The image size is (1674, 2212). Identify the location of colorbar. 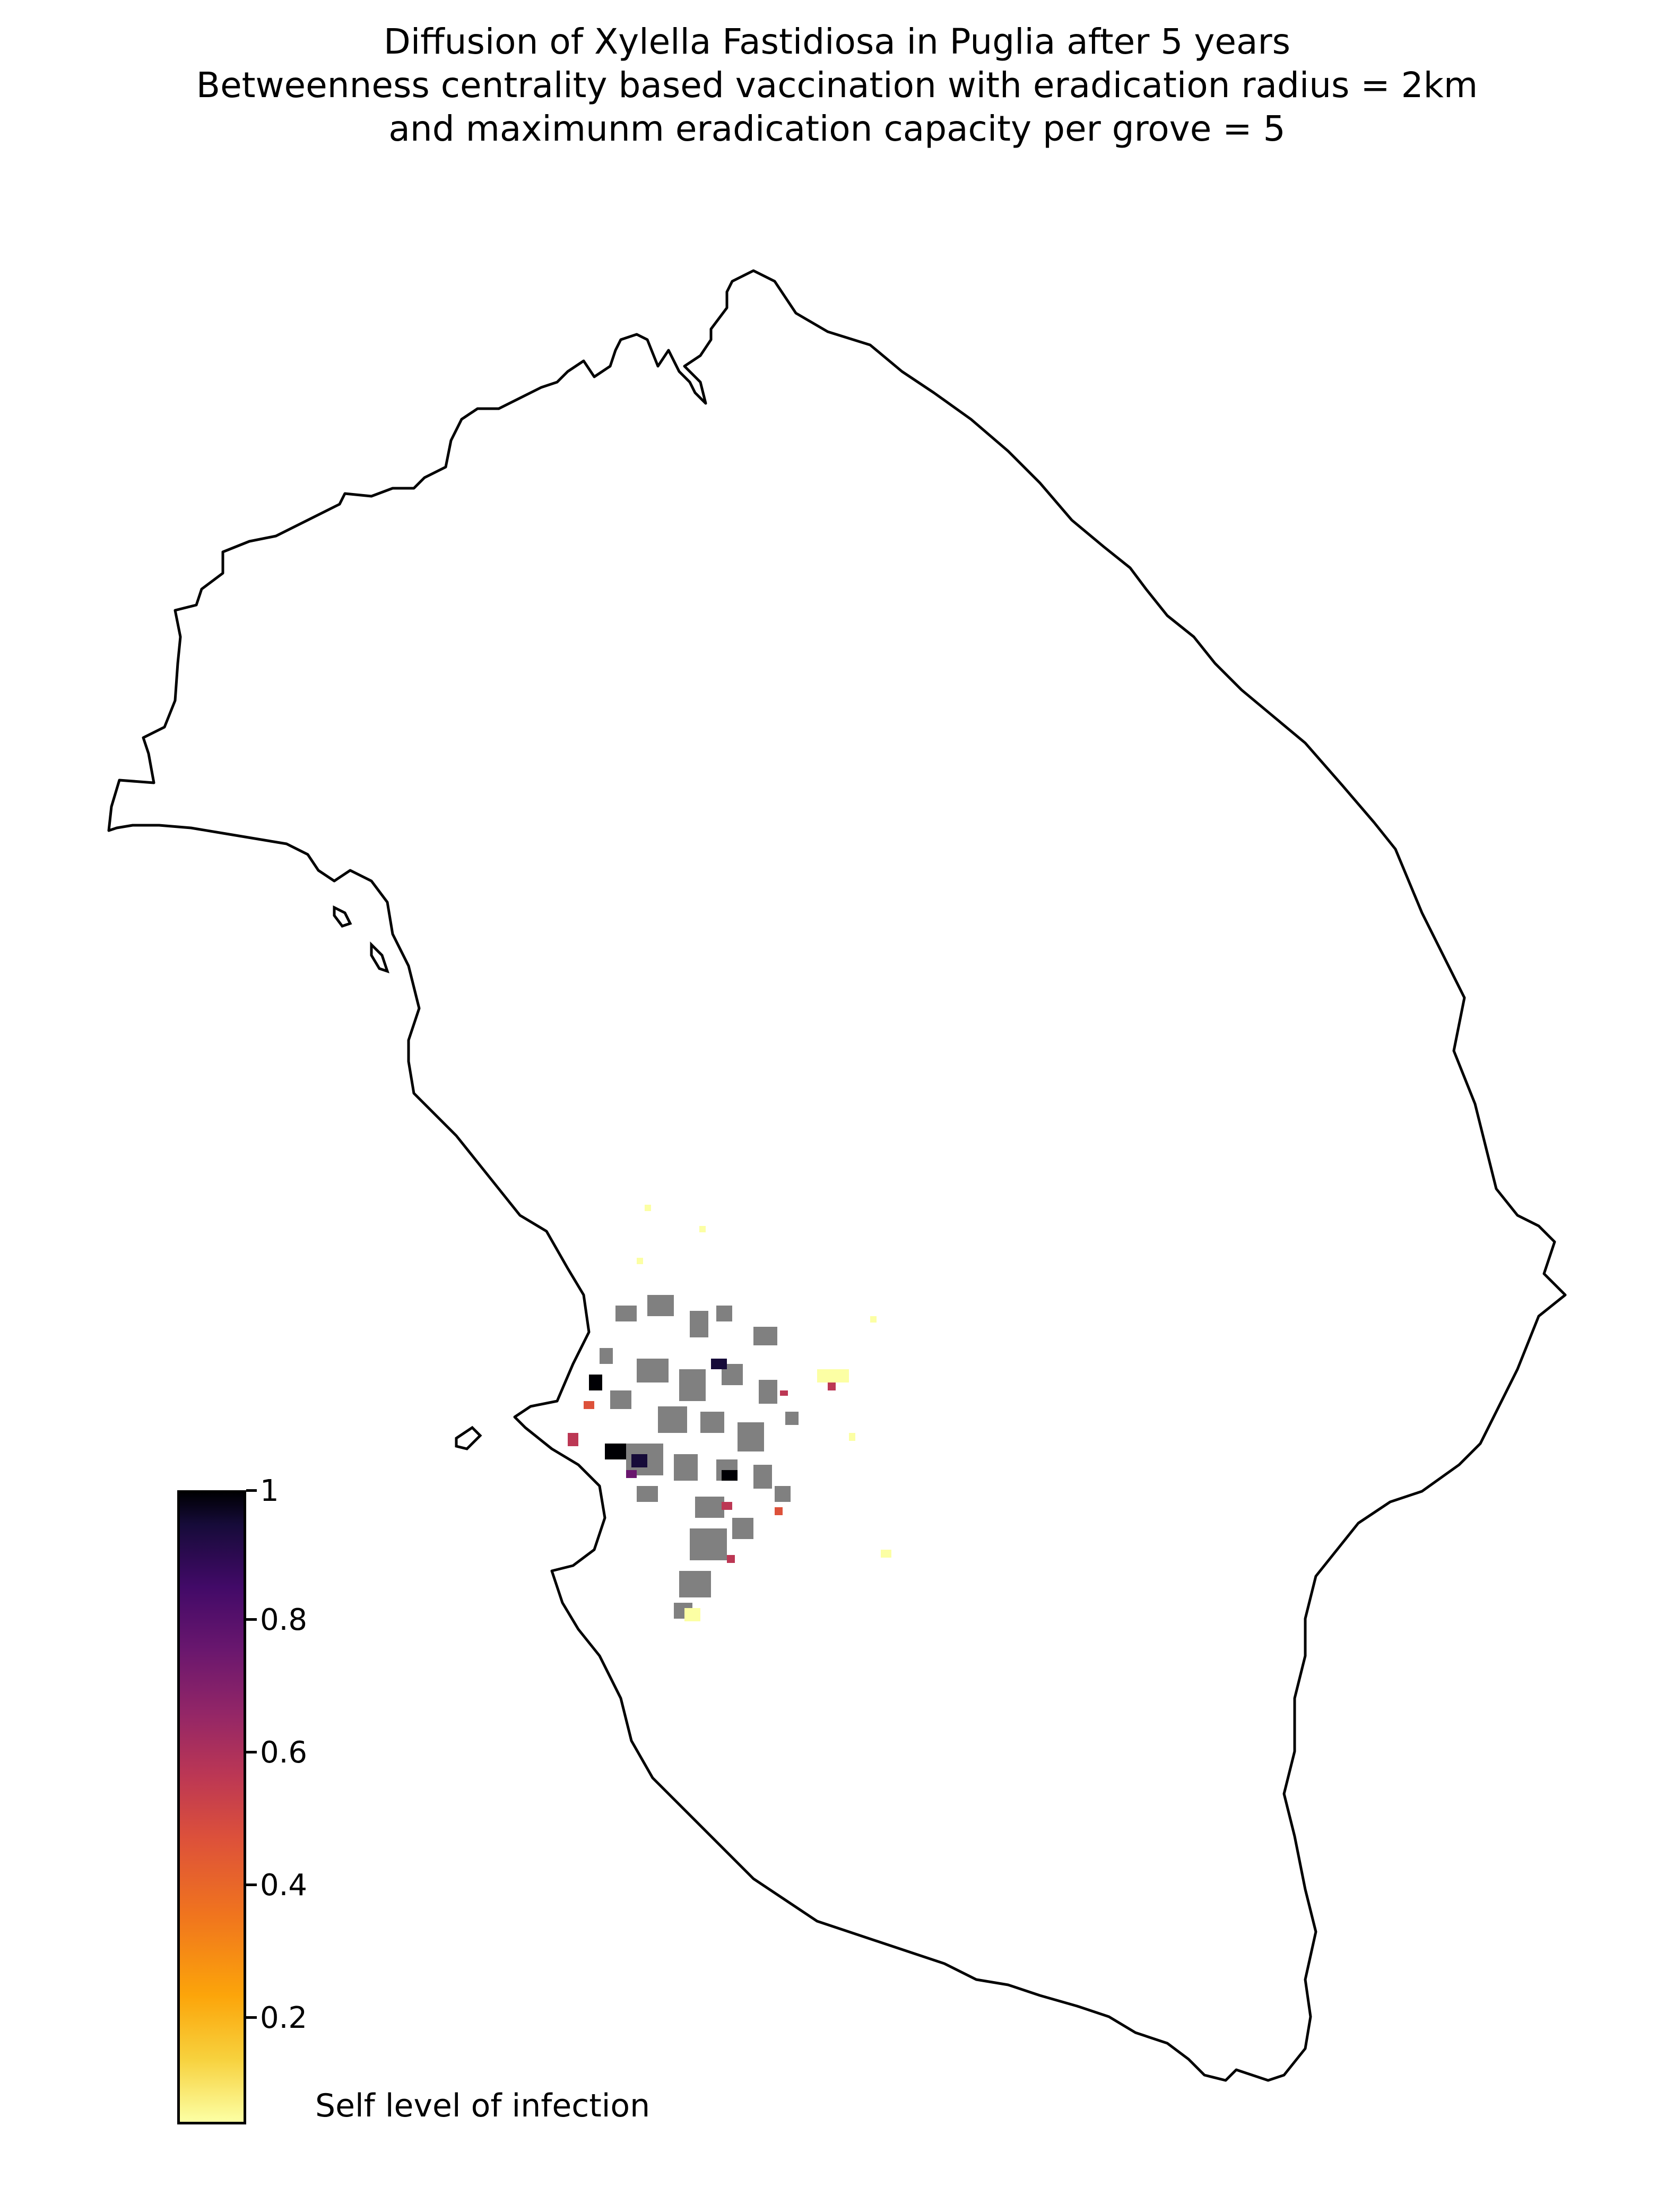
(212, 1807).